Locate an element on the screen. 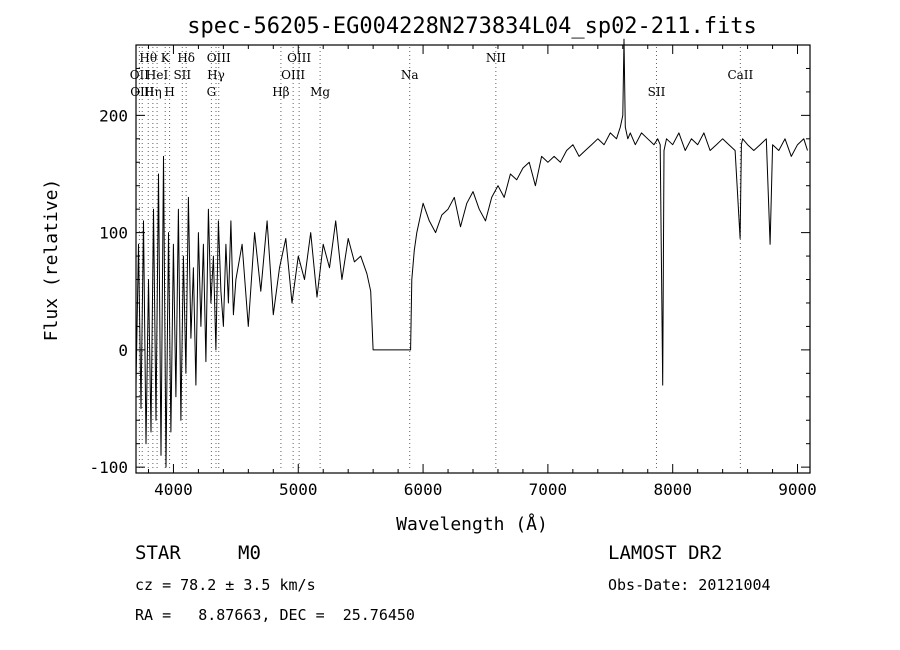 The height and width of the screenshot is (650, 900). observation-date: Obs-Date: 20121004 is located at coordinates (689, 585).